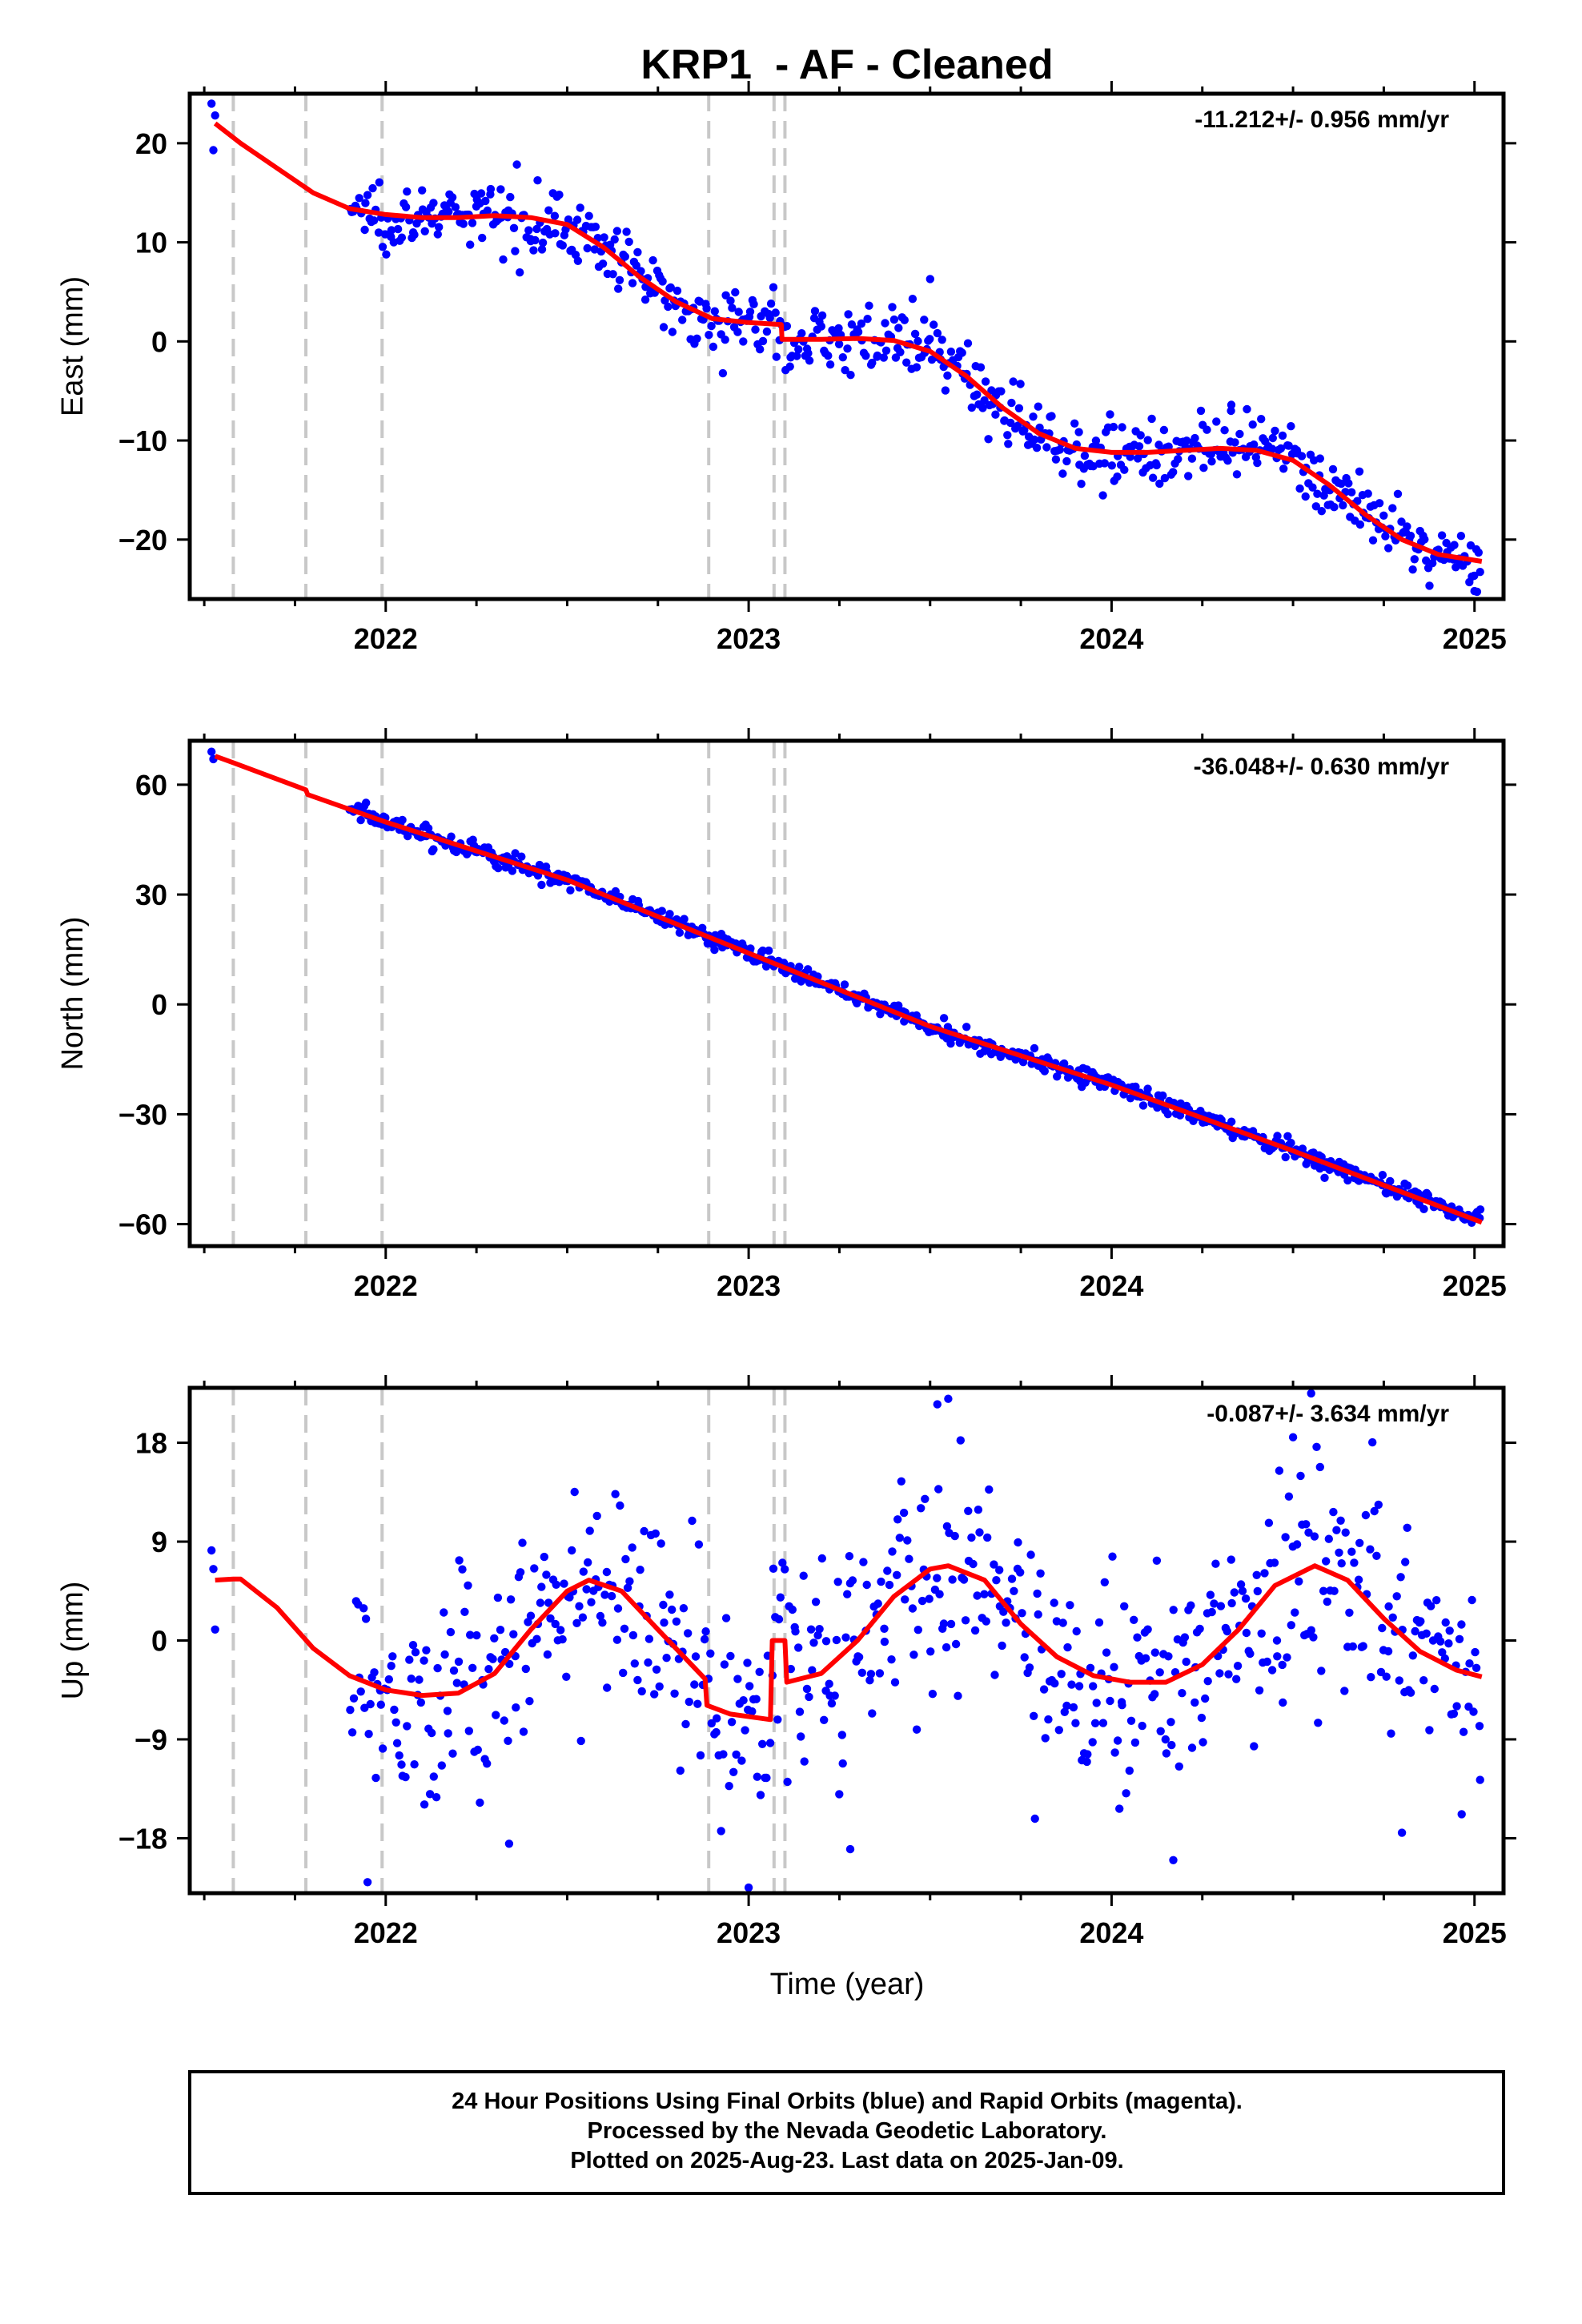 The width and height of the screenshot is (1582, 2324). I want to click on y-tick-label: 60, so click(151, 785).